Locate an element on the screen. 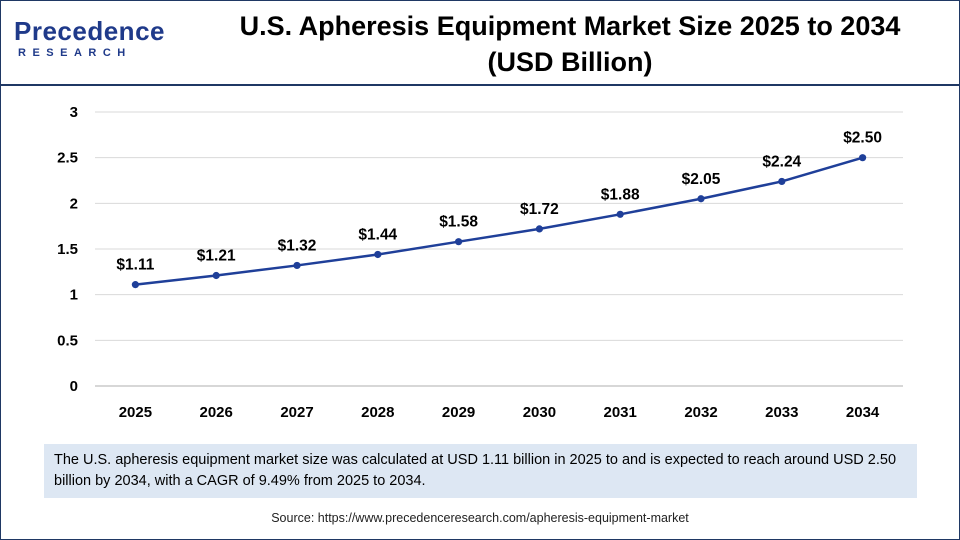 The width and height of the screenshot is (960, 540). x-tick-label: 2027 is located at coordinates (296, 412).